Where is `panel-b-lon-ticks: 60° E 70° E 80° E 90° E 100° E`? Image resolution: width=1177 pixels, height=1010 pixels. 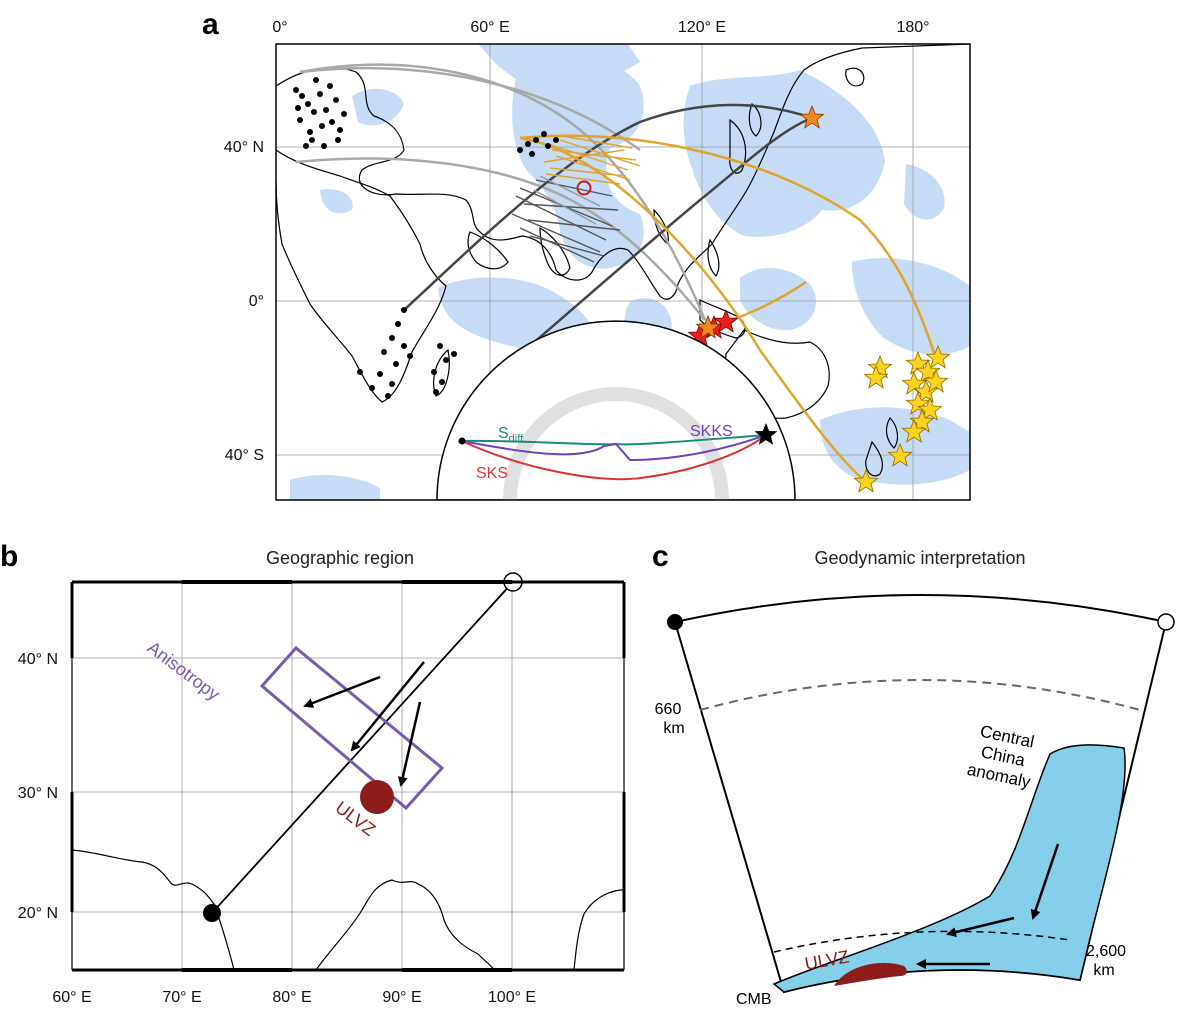 panel-b-lon-ticks: 60° E 70° E 80° E 90° E 100° E is located at coordinates (294, 997).